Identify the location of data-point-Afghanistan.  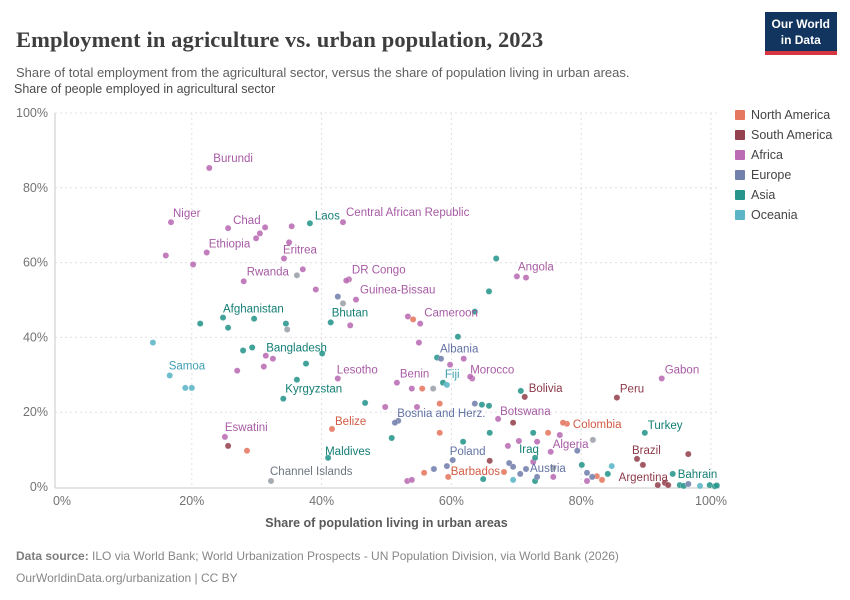
(223, 317).